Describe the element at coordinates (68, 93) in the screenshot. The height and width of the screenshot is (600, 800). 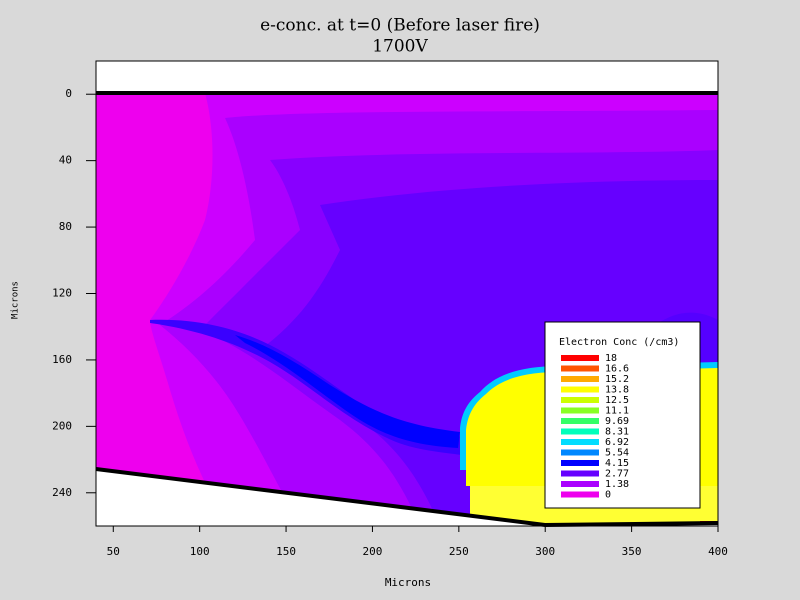
I see `y-tick-label: 0` at that location.